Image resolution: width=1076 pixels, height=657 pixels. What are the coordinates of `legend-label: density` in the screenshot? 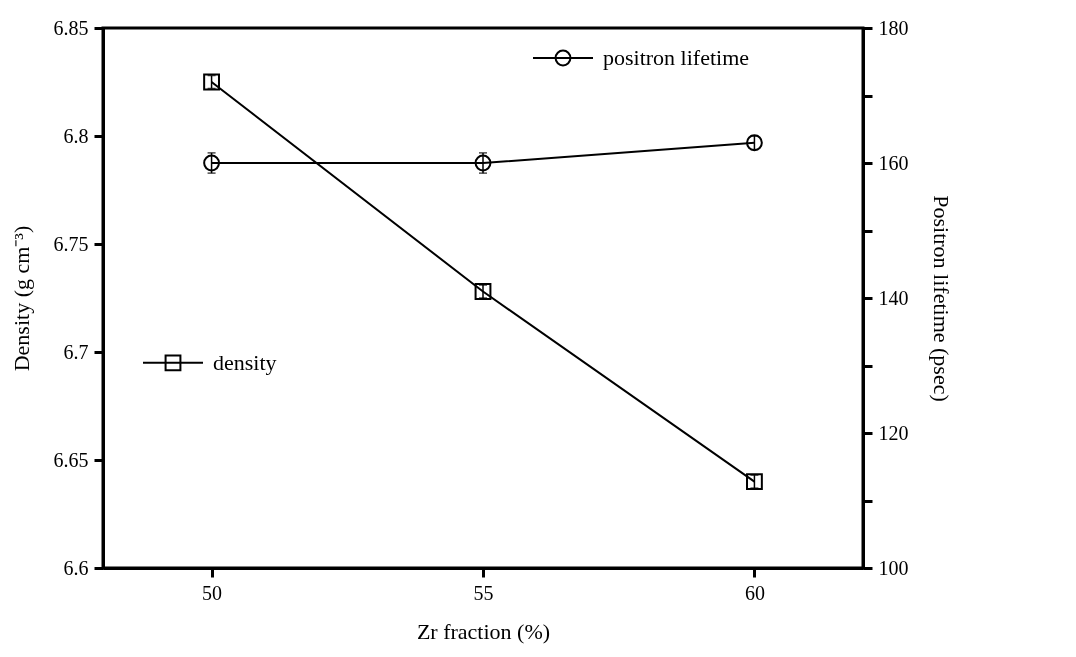 It's located at (245, 362).